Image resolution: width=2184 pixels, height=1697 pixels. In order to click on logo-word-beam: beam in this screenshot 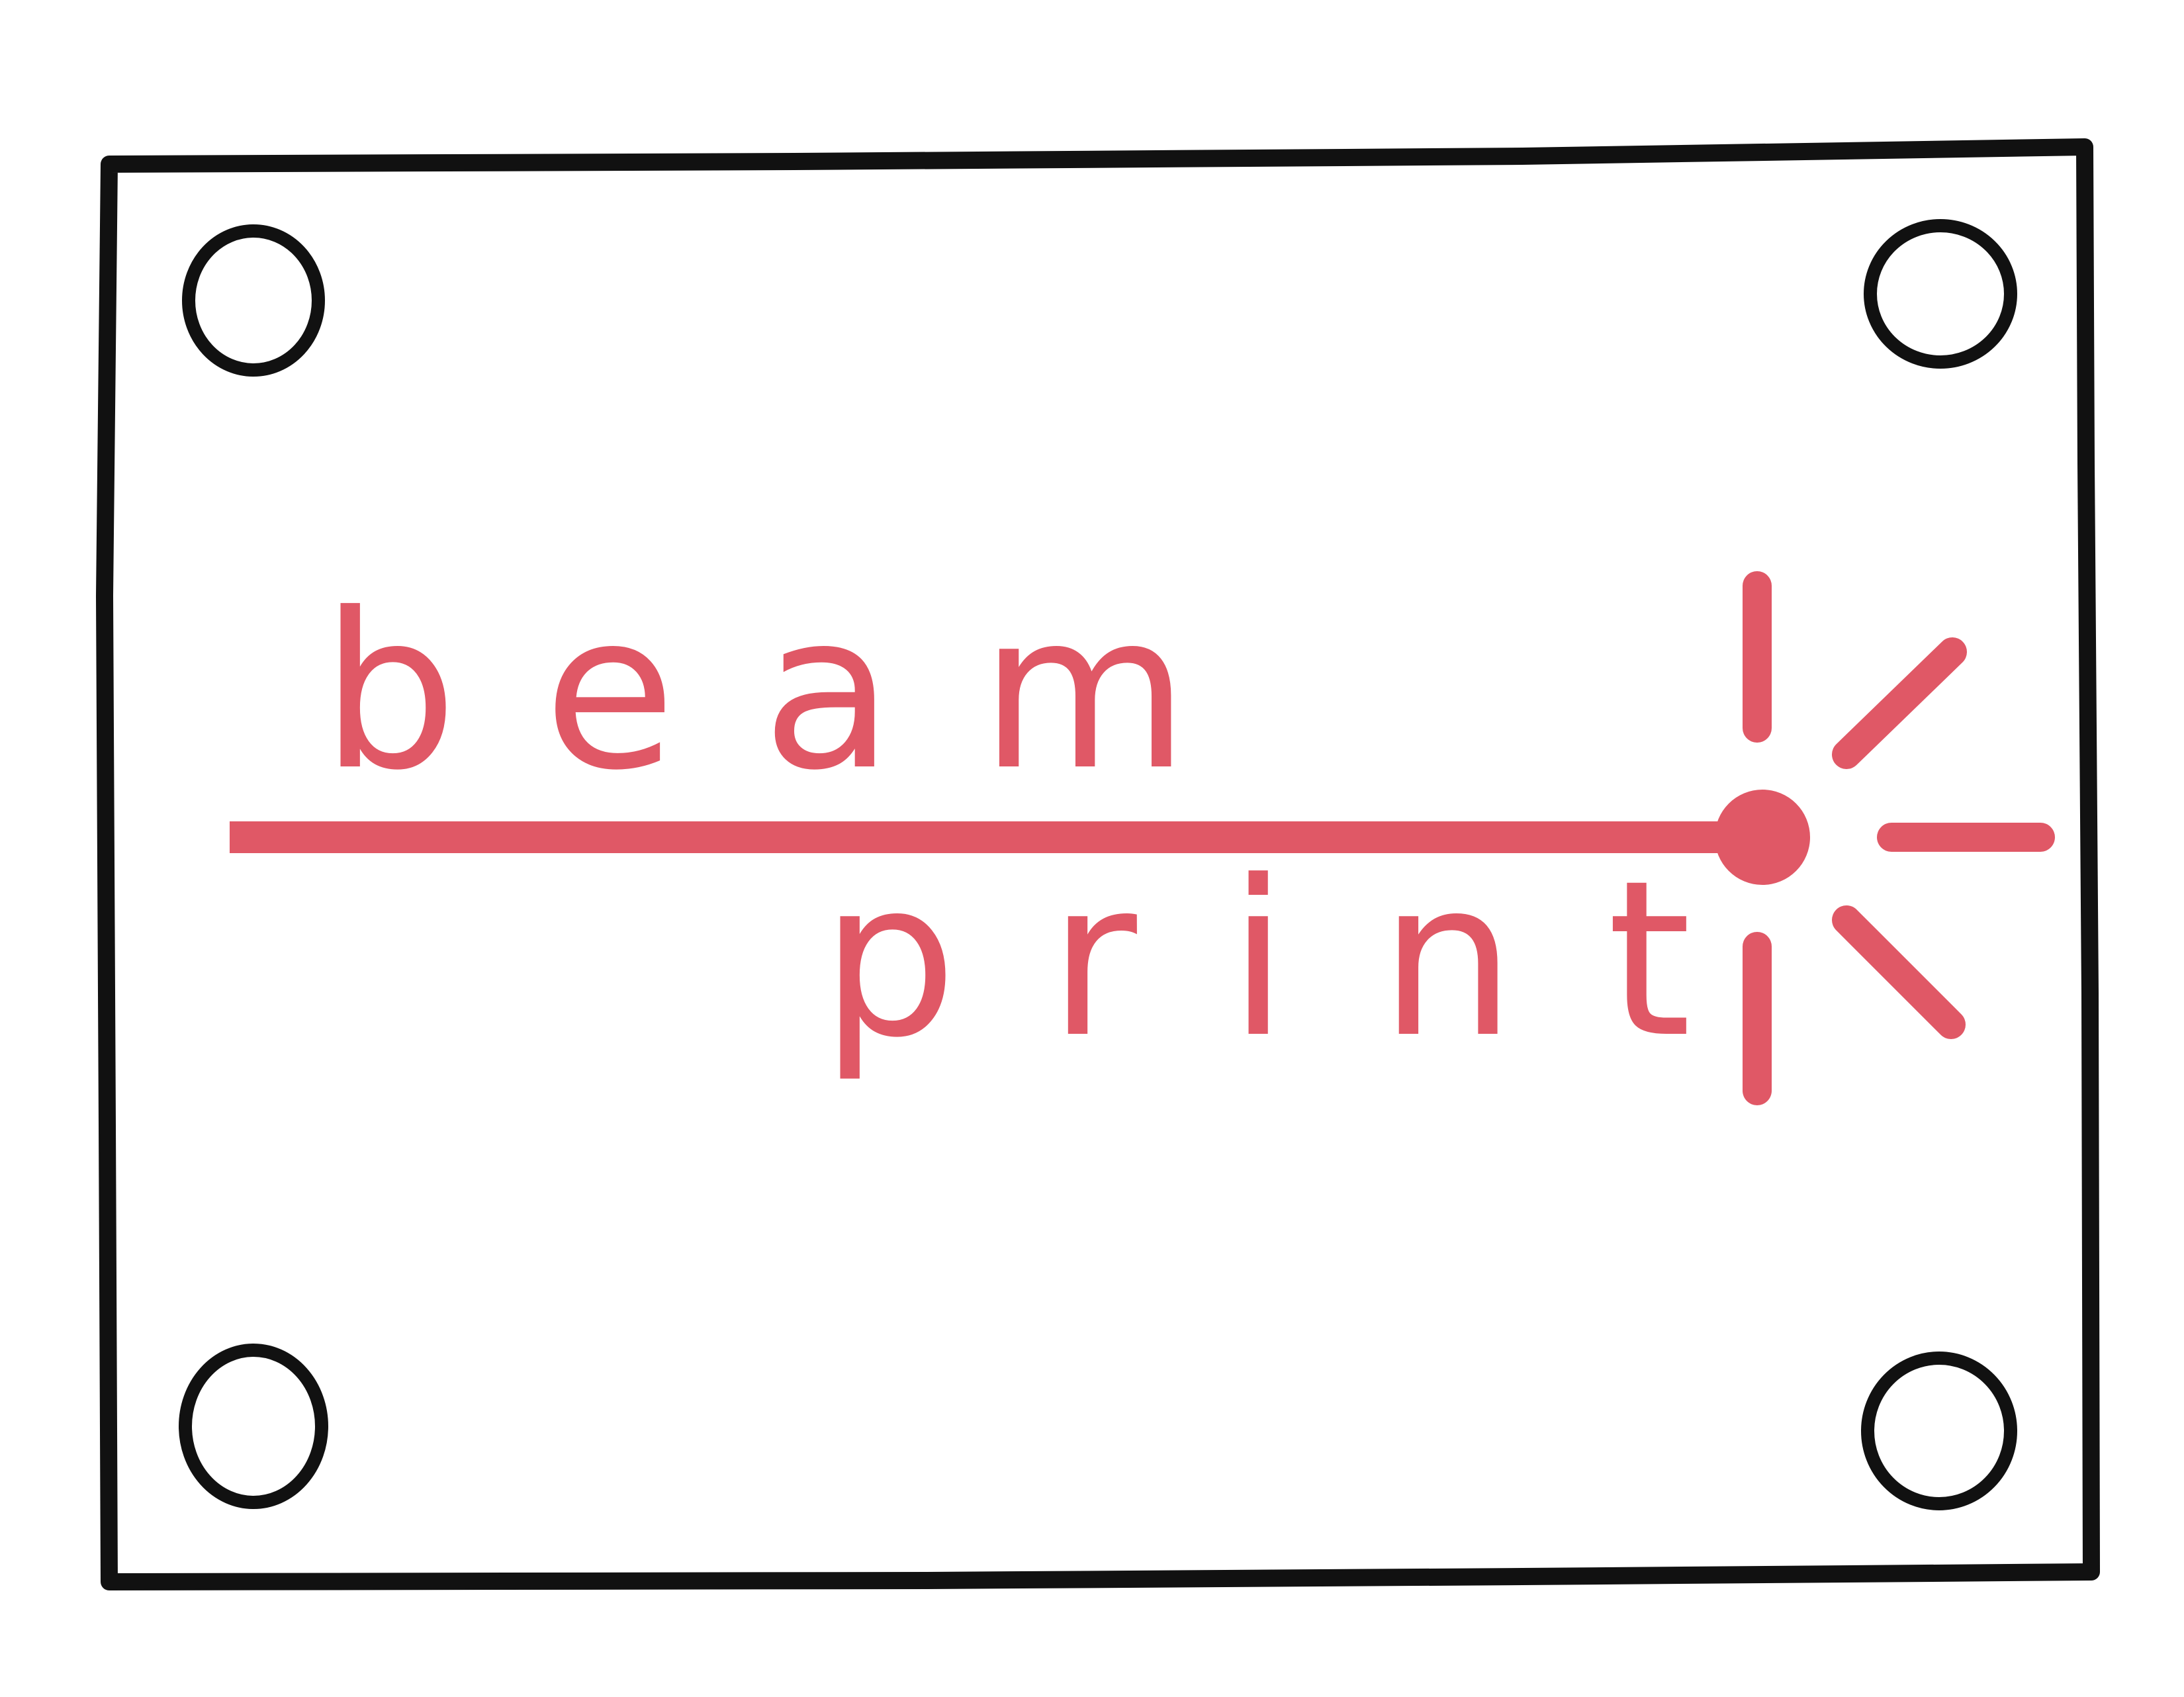, I will do `click(798, 692)`.